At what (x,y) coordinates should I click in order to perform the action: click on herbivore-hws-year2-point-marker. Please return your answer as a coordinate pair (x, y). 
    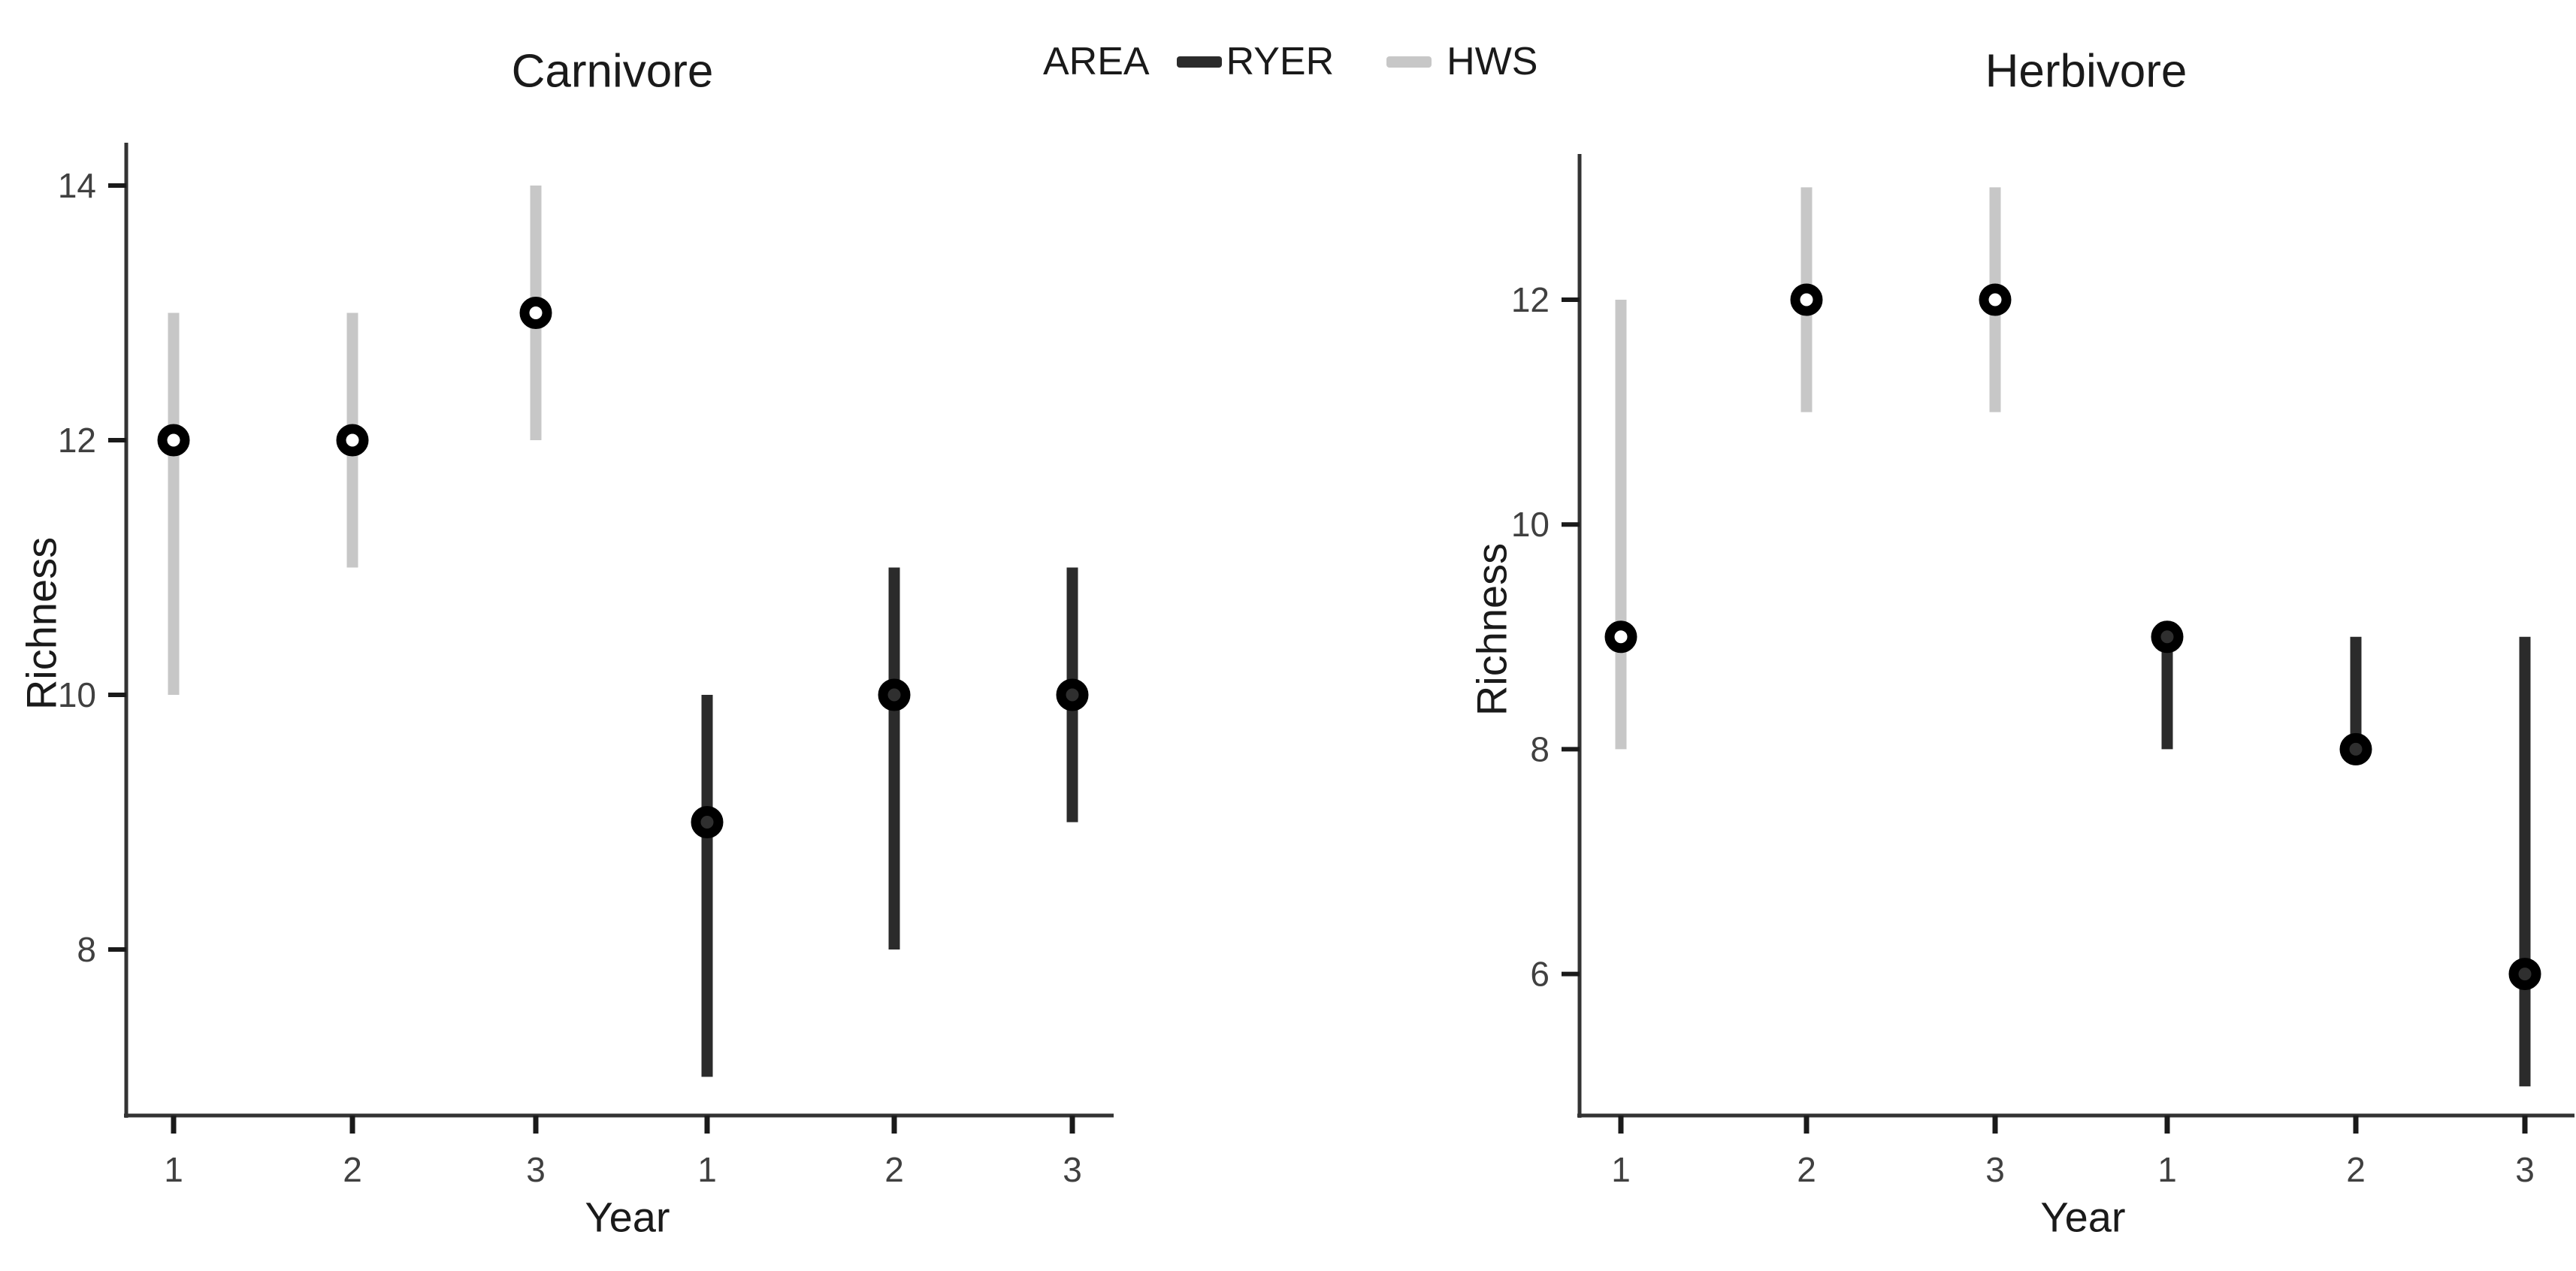
    Looking at the image, I should click on (1807, 299).